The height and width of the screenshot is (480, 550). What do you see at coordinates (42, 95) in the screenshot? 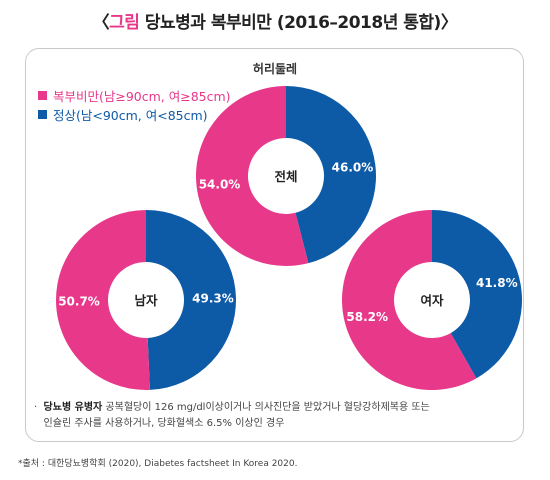
I see `legend-swatch-pink` at bounding box center [42, 95].